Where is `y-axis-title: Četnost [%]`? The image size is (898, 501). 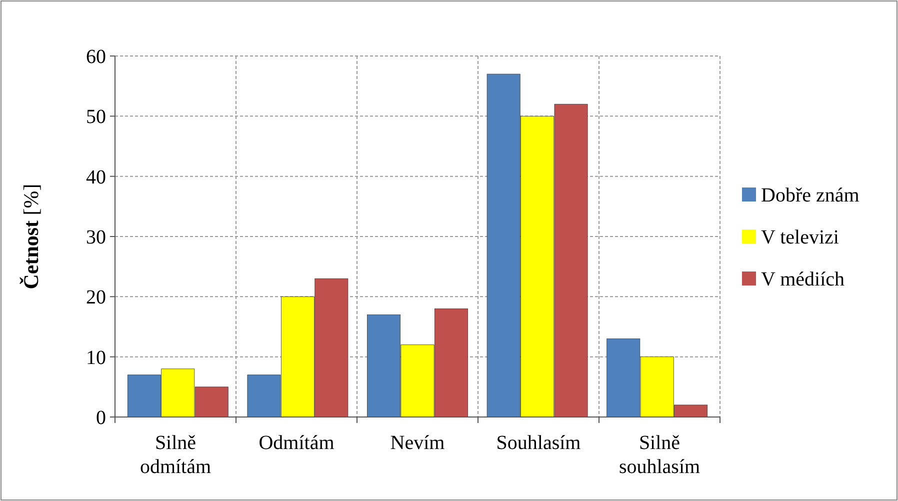
y-axis-title: Četnost [%] is located at coordinates (31, 237).